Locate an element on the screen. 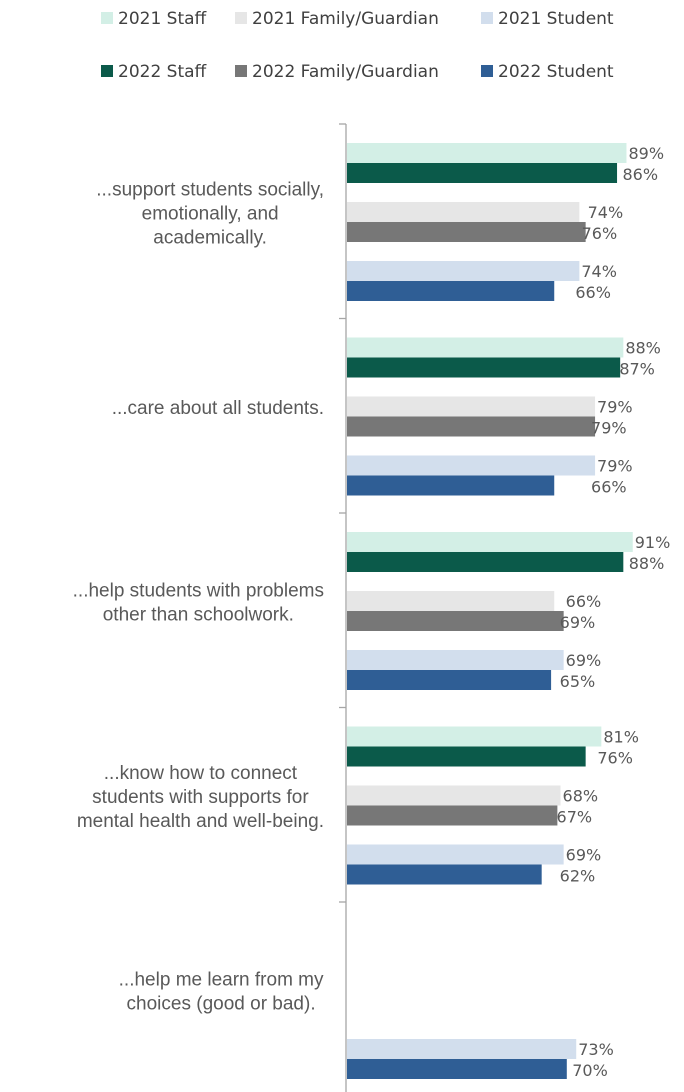 This screenshot has height=1092, width=684. value-label: 87% is located at coordinates (637, 369).